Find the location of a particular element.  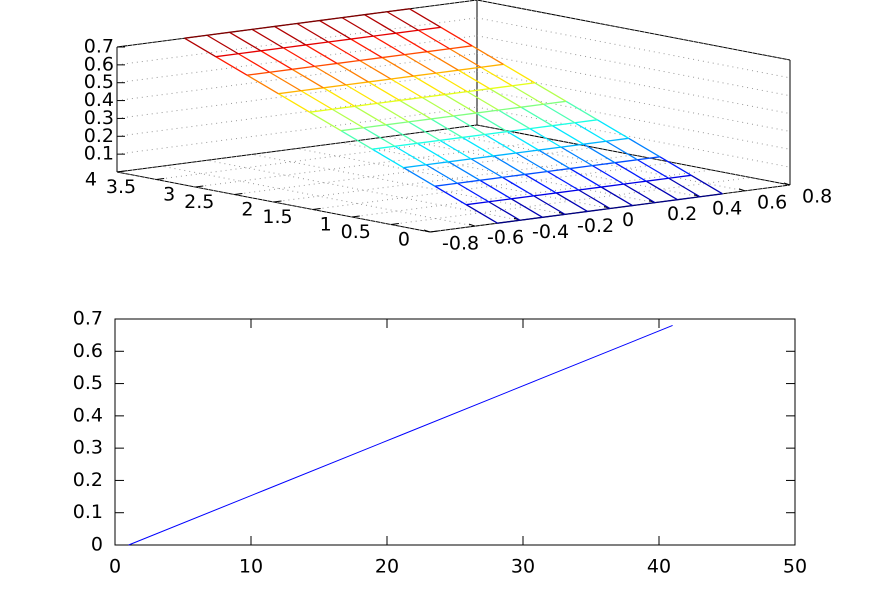

y-tick-label: 0.1 is located at coordinates (88, 512).